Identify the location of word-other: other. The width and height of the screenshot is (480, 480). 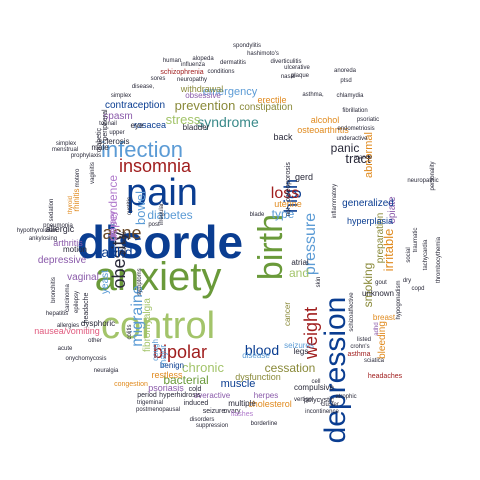
(95, 341).